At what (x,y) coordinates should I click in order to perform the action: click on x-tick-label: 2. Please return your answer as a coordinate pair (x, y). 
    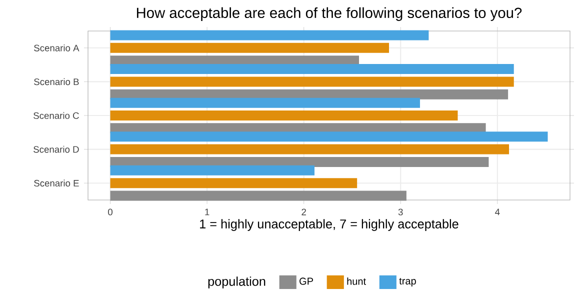
    Looking at the image, I should click on (304, 212).